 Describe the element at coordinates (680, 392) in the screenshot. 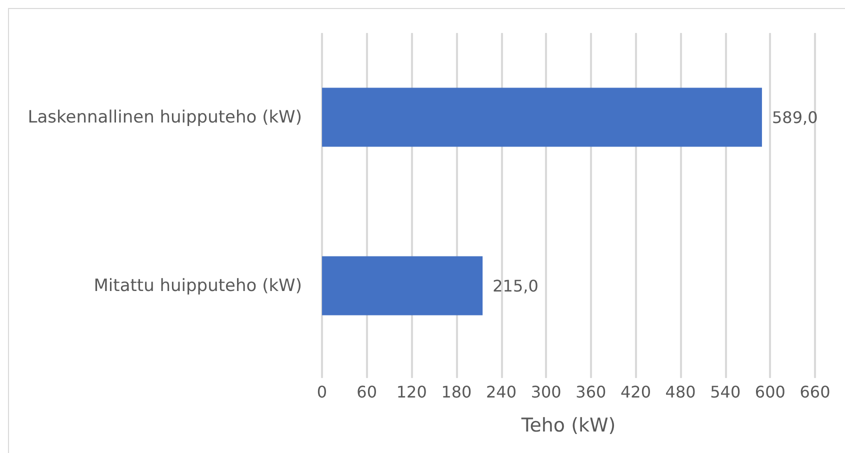

I see `x-tick-label: 480` at that location.